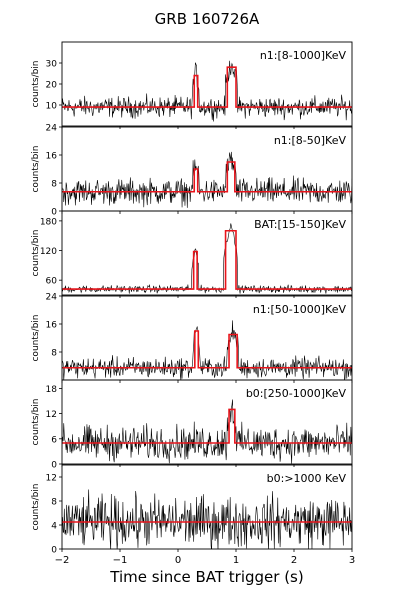 The image size is (415, 610). I want to click on panel-label: n1:[50-1000]KeV, so click(300, 309).